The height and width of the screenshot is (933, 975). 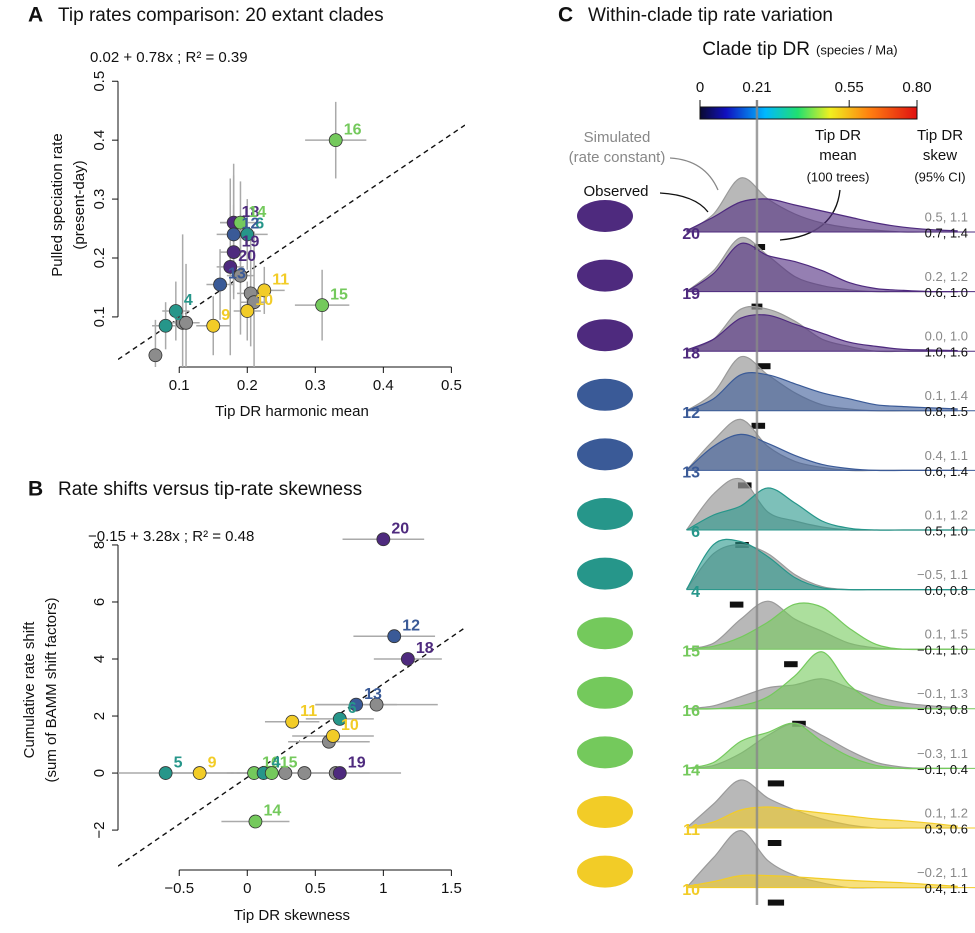 What do you see at coordinates (352, 708) in the screenshot?
I see `point-label: 6` at bounding box center [352, 708].